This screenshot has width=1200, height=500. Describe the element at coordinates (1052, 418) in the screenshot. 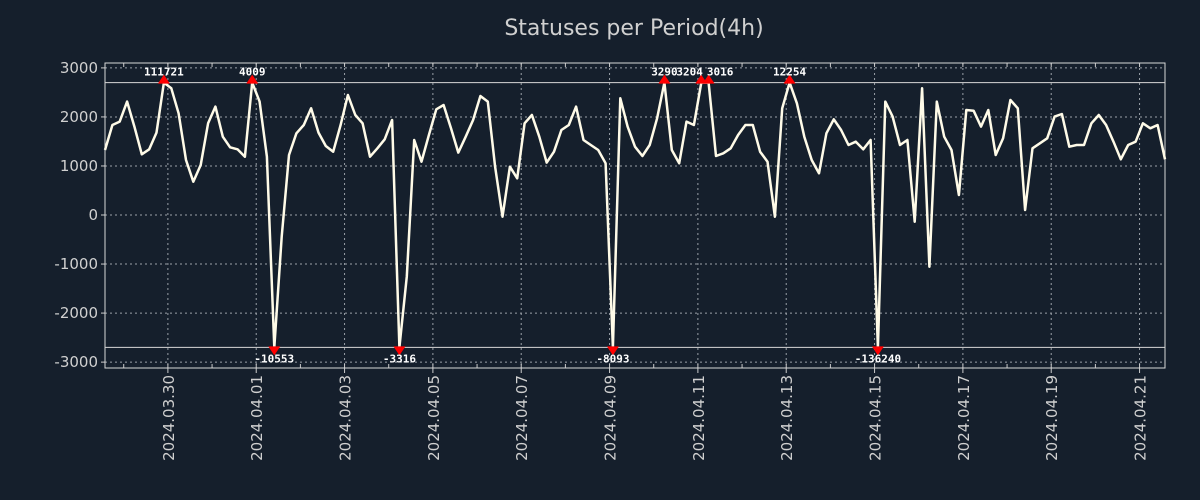

I see `x-tick-label: 2024.04.19` at that location.